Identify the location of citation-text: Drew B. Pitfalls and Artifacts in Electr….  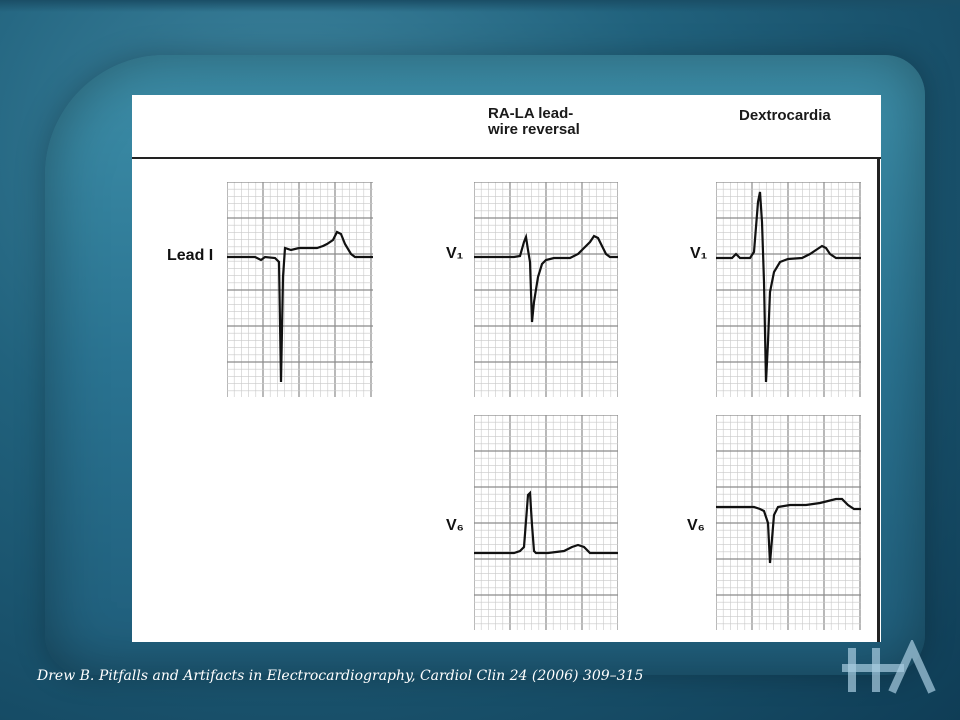
(340, 676).